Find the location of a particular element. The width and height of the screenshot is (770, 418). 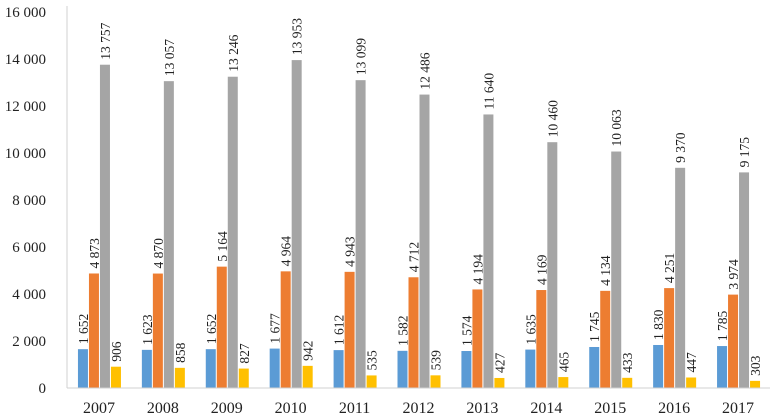

data-label: 858 is located at coordinates (180, 352).